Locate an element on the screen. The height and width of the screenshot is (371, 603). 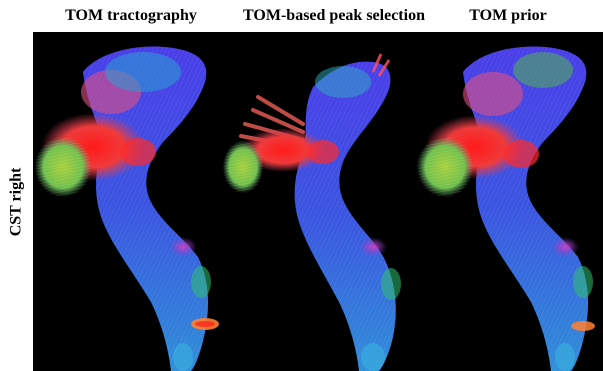
row-label-cst-right: CST right is located at coordinates (16, 201).